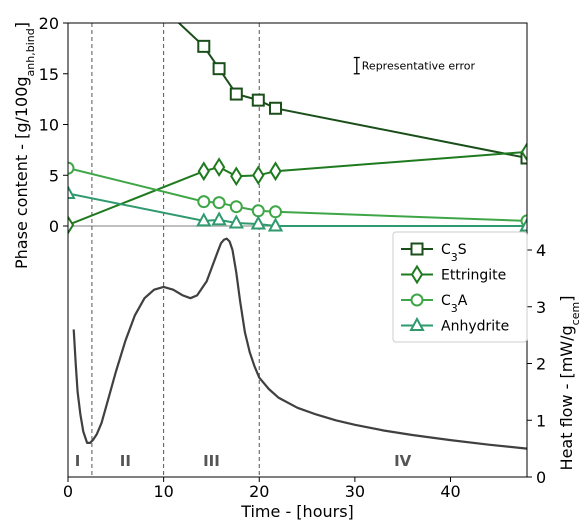  I want to click on series-c3a, so click(297, 194).